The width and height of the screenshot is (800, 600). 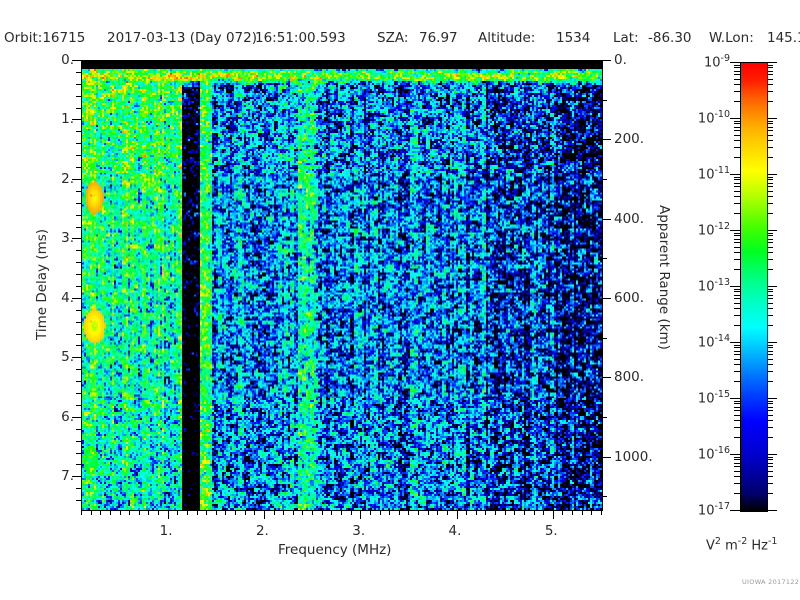 What do you see at coordinates (722, 450) in the screenshot?
I see `colorbar-exponent: -16` at bounding box center [722, 450].